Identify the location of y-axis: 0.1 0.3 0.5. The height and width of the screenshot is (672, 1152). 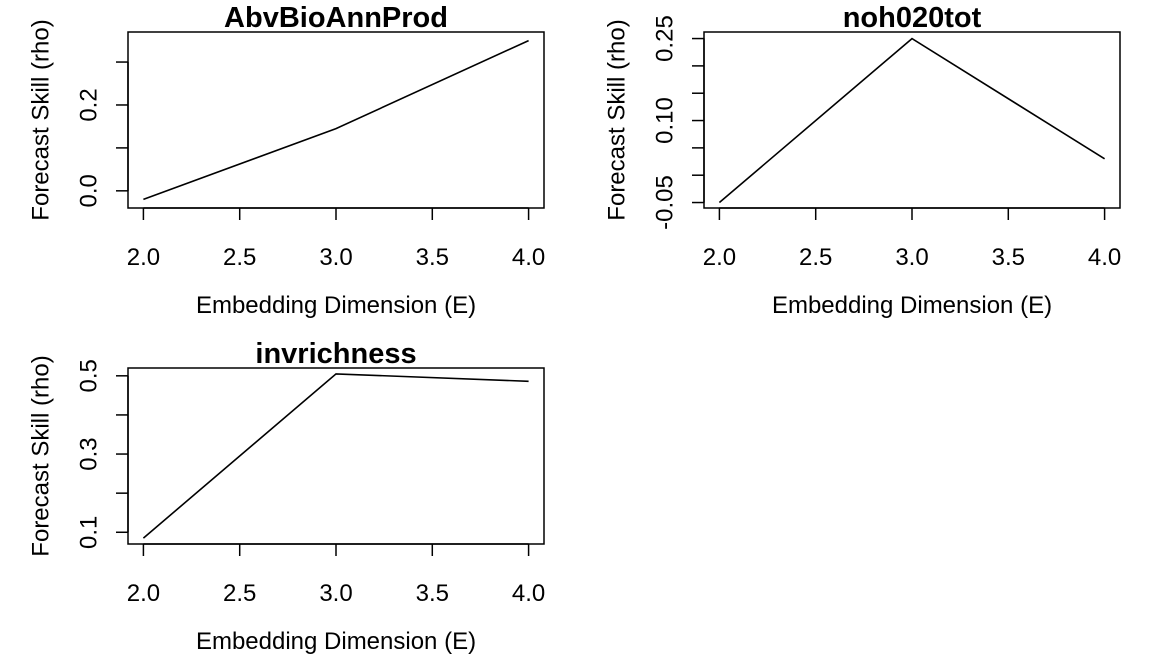
(102, 454).